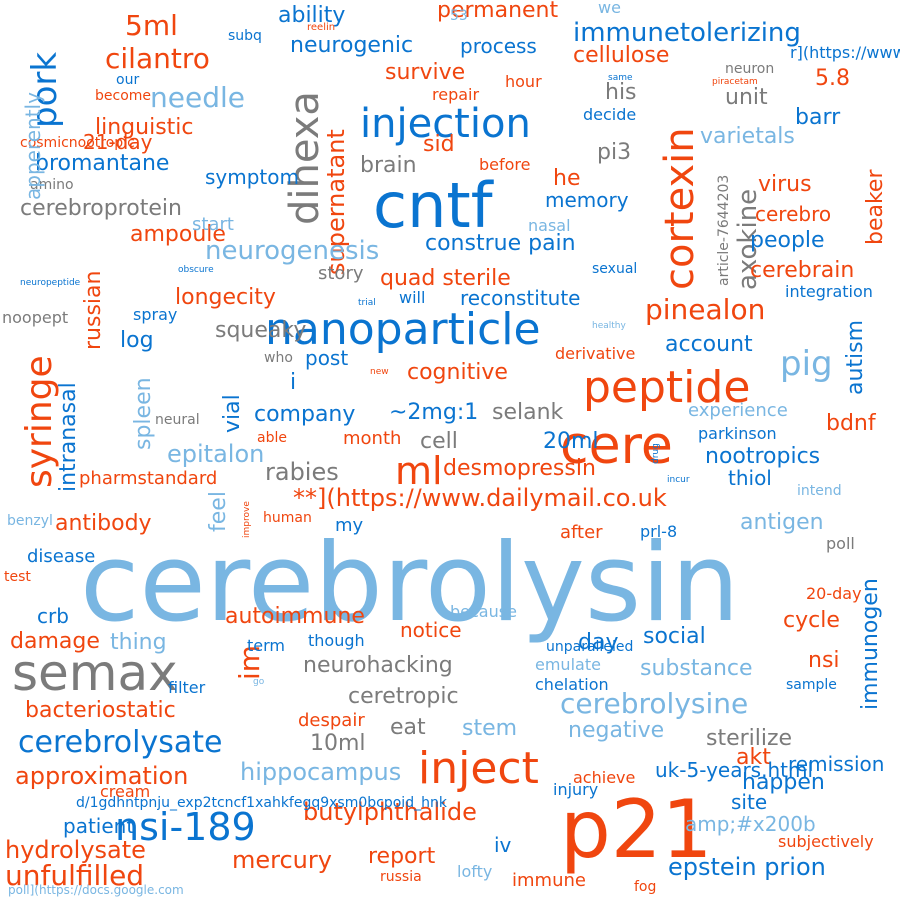 The height and width of the screenshot is (900, 900). Describe the element at coordinates (401, 877) in the screenshot. I see `cloud-word-110-russia: russia` at that location.